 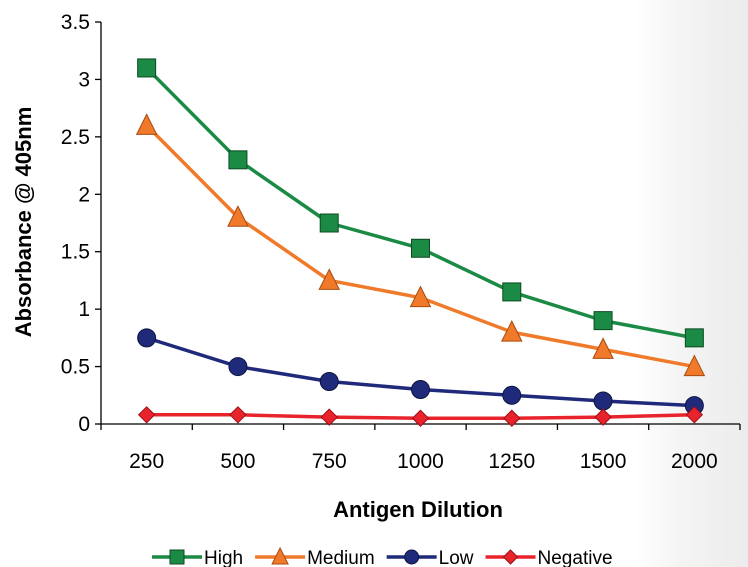 I want to click on y-axis-title: Absorbance @ 405nm, so click(x=23, y=222).